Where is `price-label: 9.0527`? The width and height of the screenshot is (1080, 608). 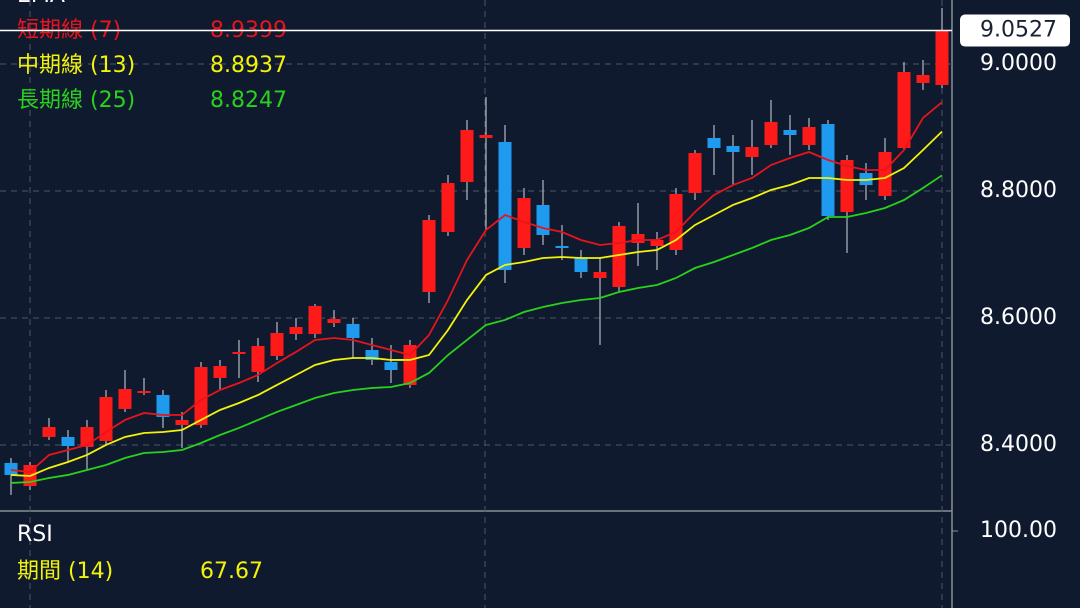 price-label: 9.0527 is located at coordinates (1018, 30).